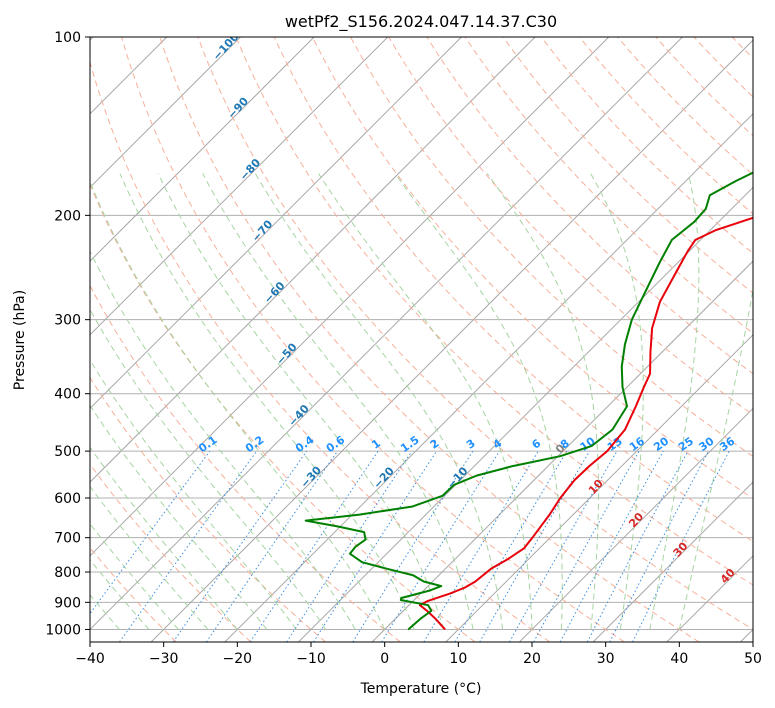 The image size is (775, 708). What do you see at coordinates (458, 659) in the screenshot?
I see `x-tick-label: 10` at bounding box center [458, 659].